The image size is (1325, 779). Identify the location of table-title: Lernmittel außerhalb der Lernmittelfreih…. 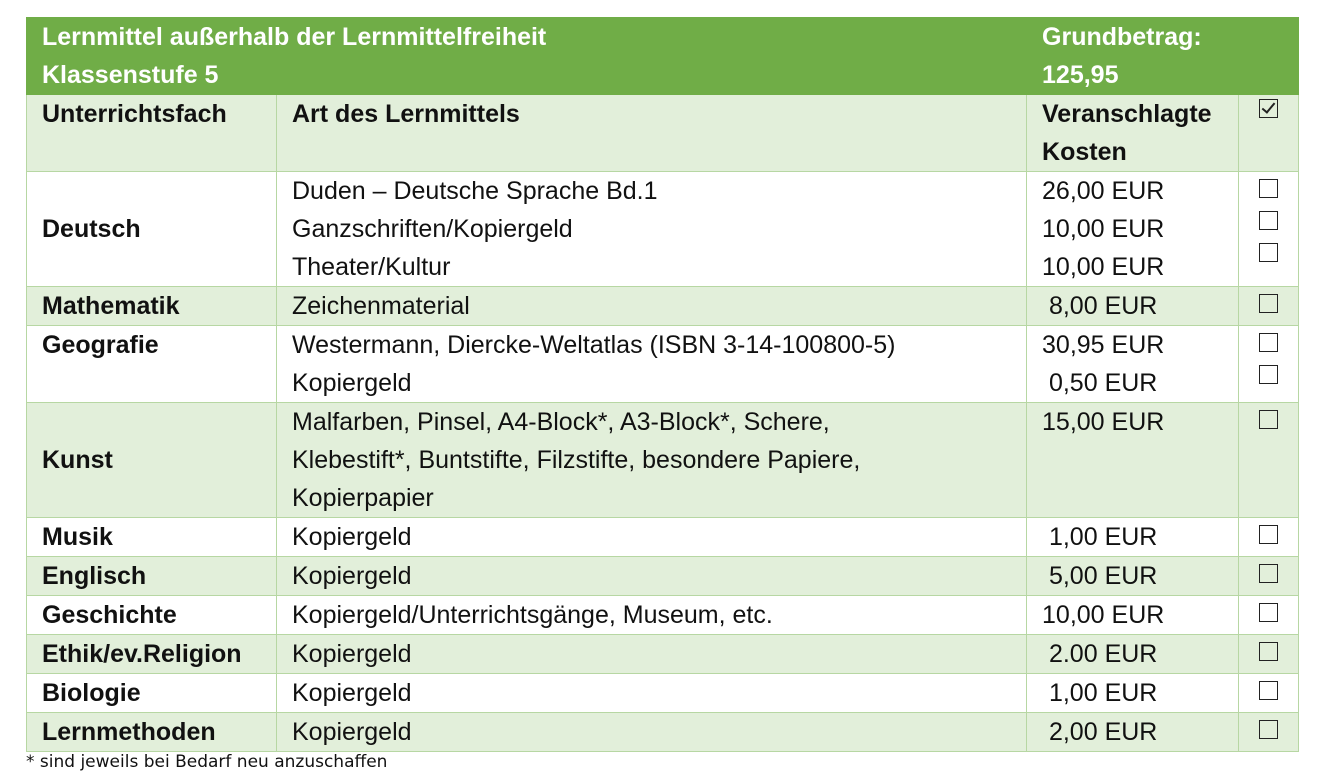
(526, 56).